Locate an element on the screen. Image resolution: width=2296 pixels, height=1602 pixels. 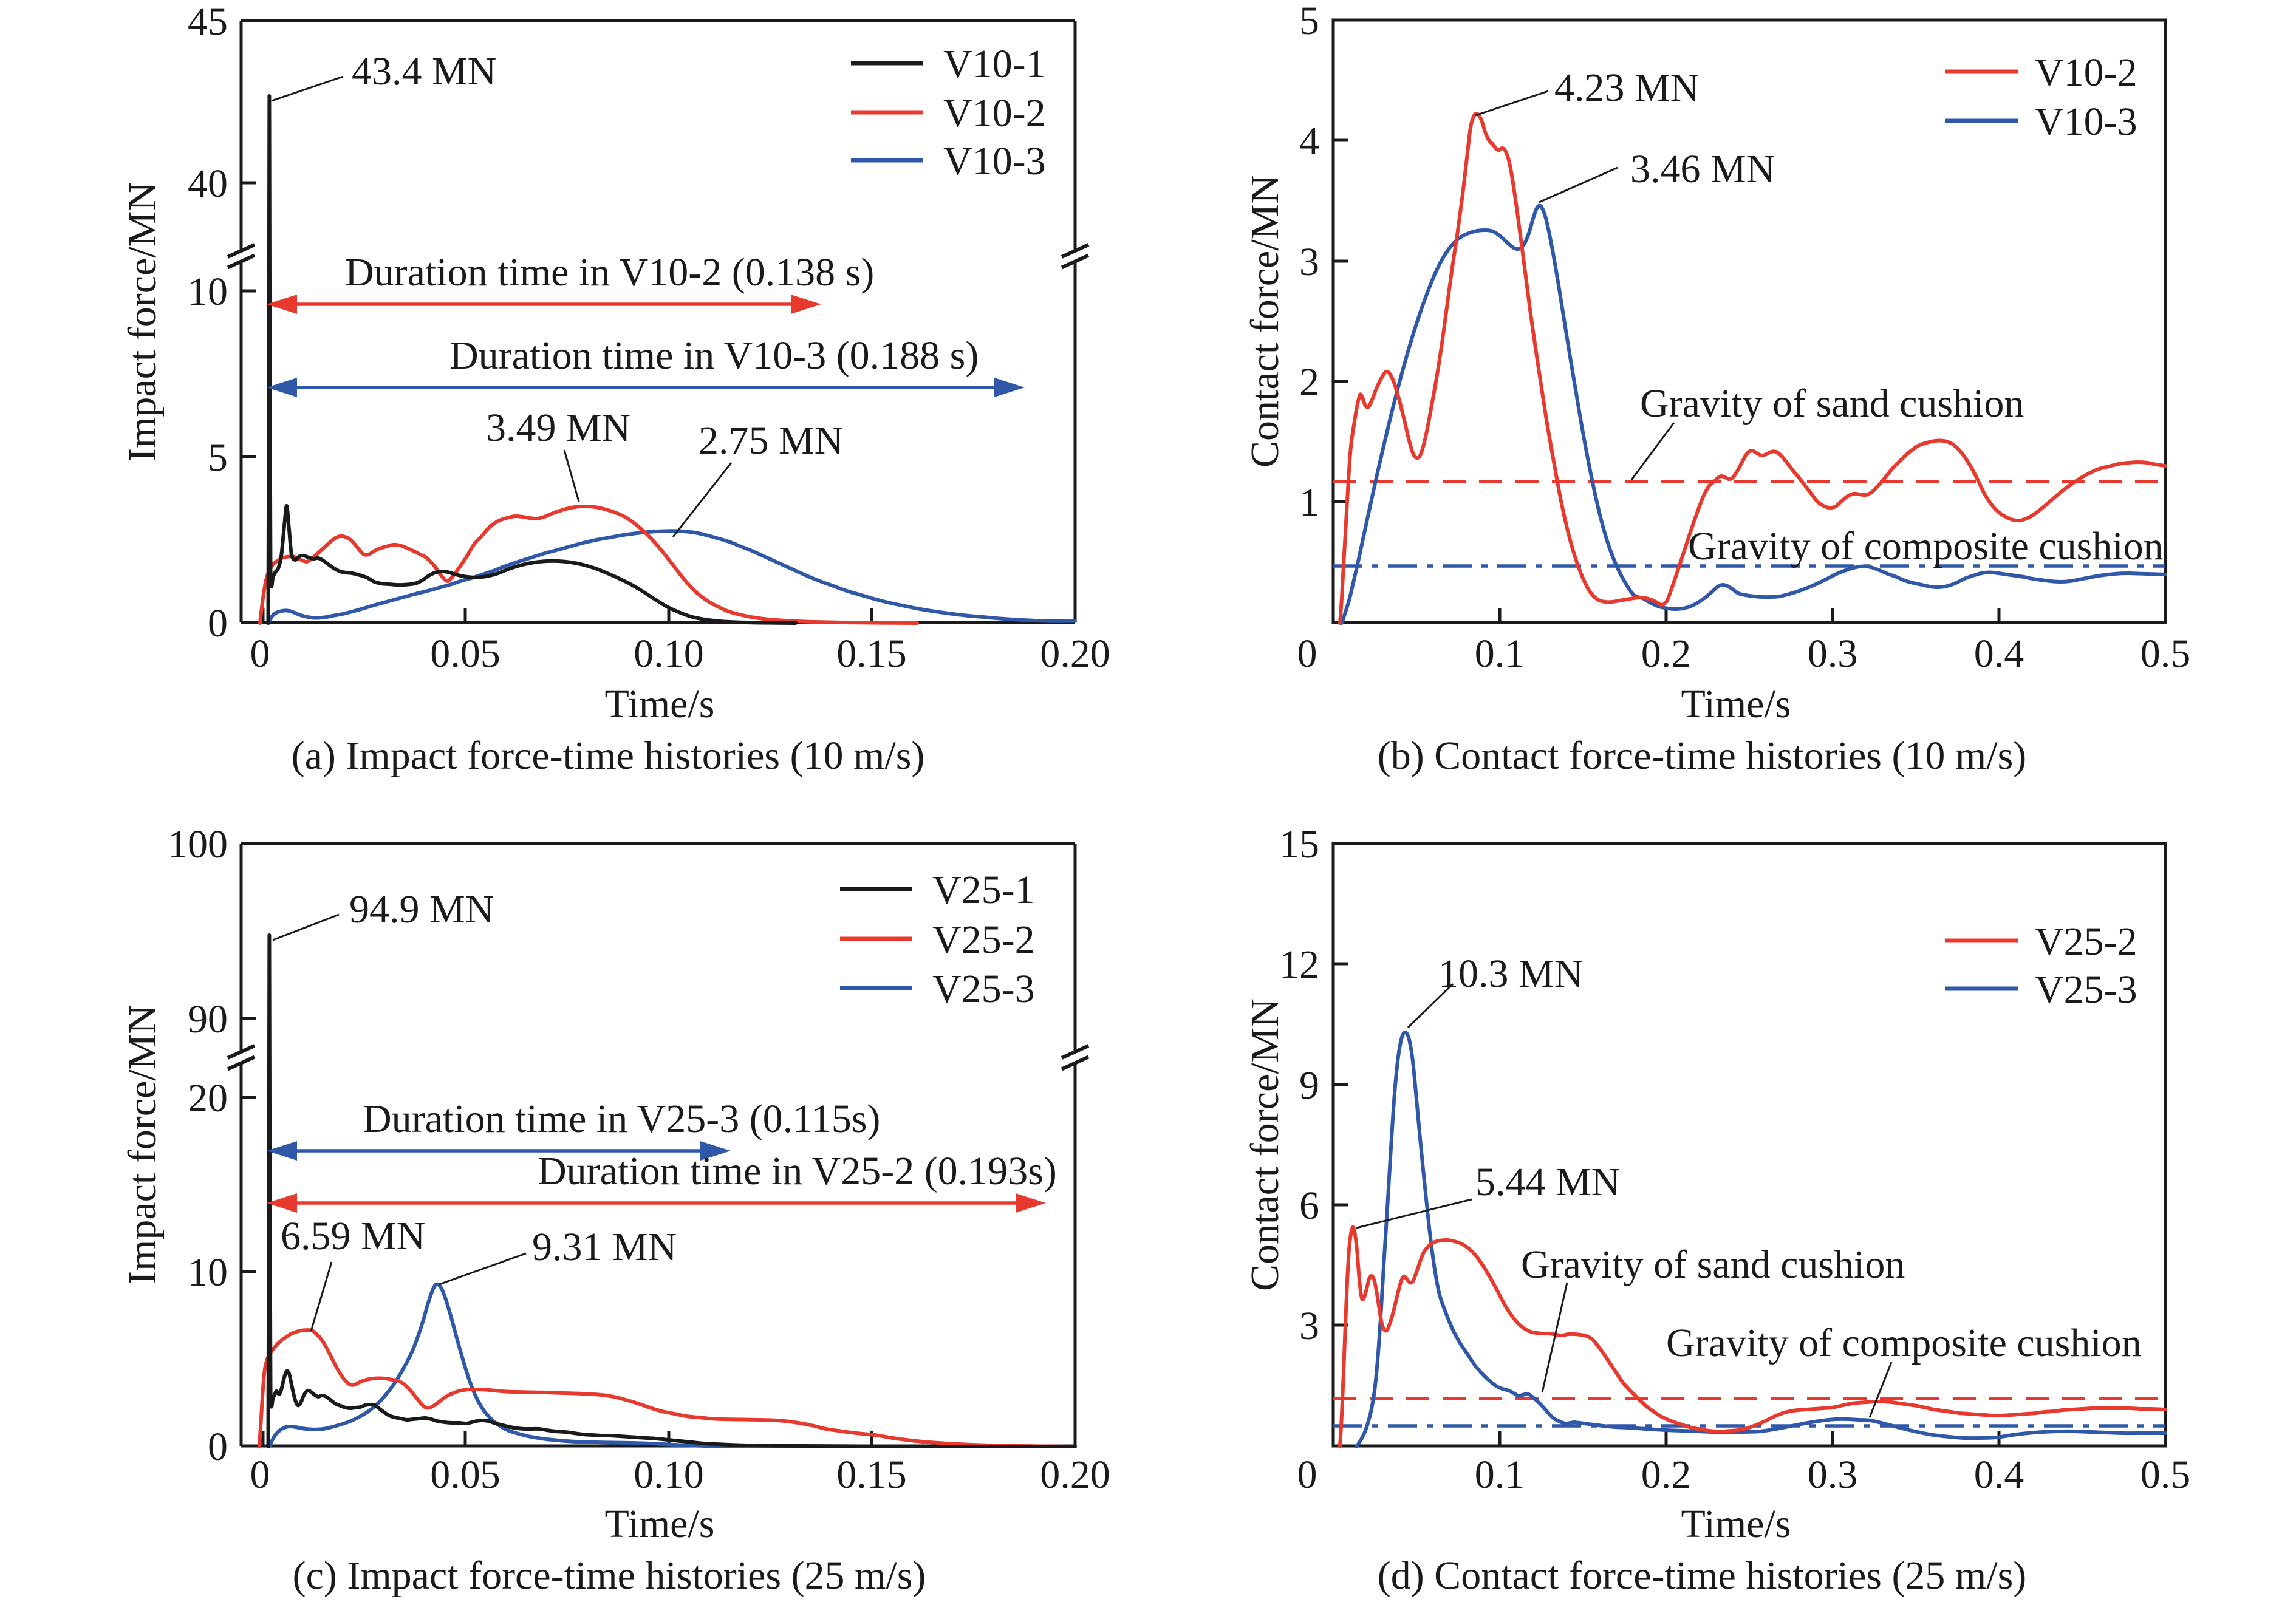
svg-text: 3.49 MN is located at coordinates (558, 428).